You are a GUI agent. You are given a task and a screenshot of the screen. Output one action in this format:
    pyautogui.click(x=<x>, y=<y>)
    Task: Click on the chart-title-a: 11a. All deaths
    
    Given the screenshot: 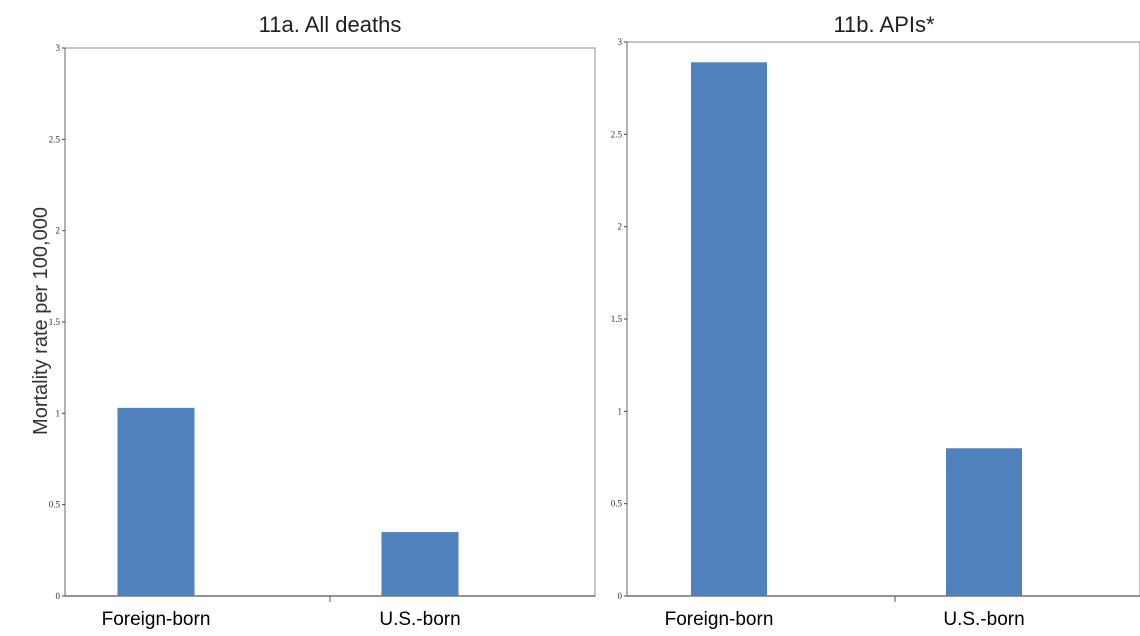 What is the action you would take?
    pyautogui.click(x=330, y=24)
    